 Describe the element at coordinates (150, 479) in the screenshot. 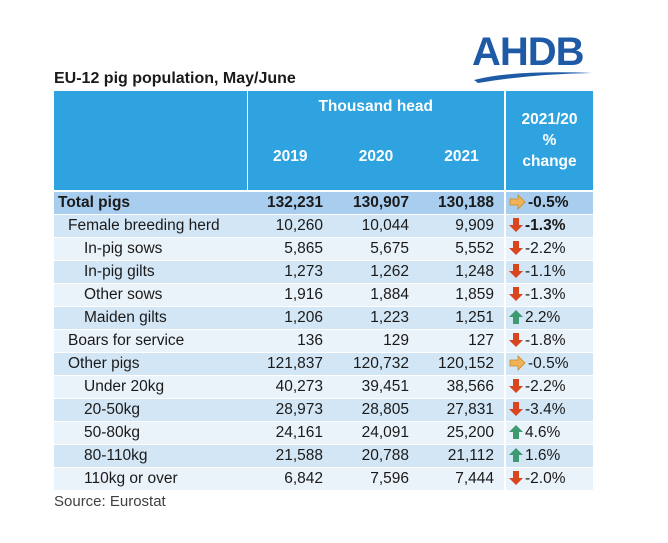

I see `row-label: 110kg or over` at that location.